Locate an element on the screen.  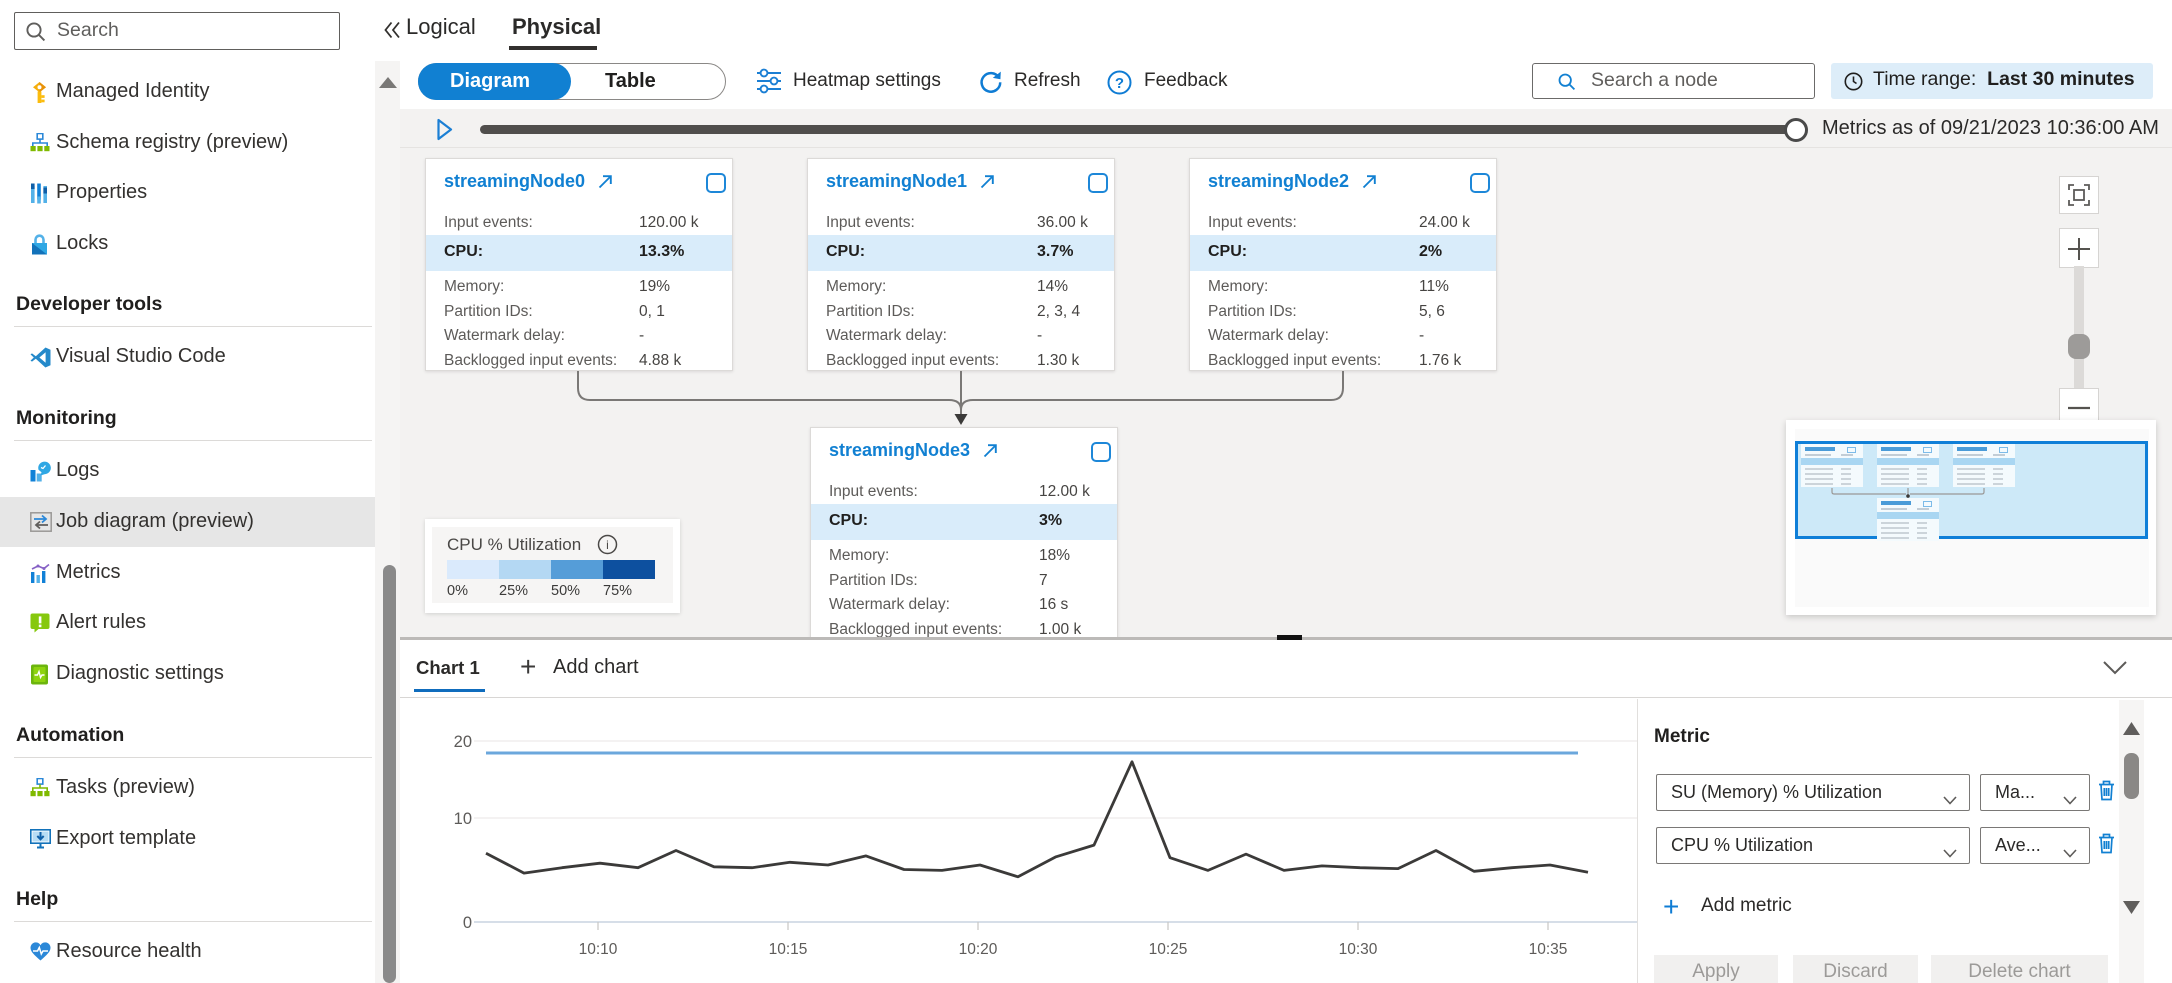
svg-text: 10:20 is located at coordinates (978, 949).